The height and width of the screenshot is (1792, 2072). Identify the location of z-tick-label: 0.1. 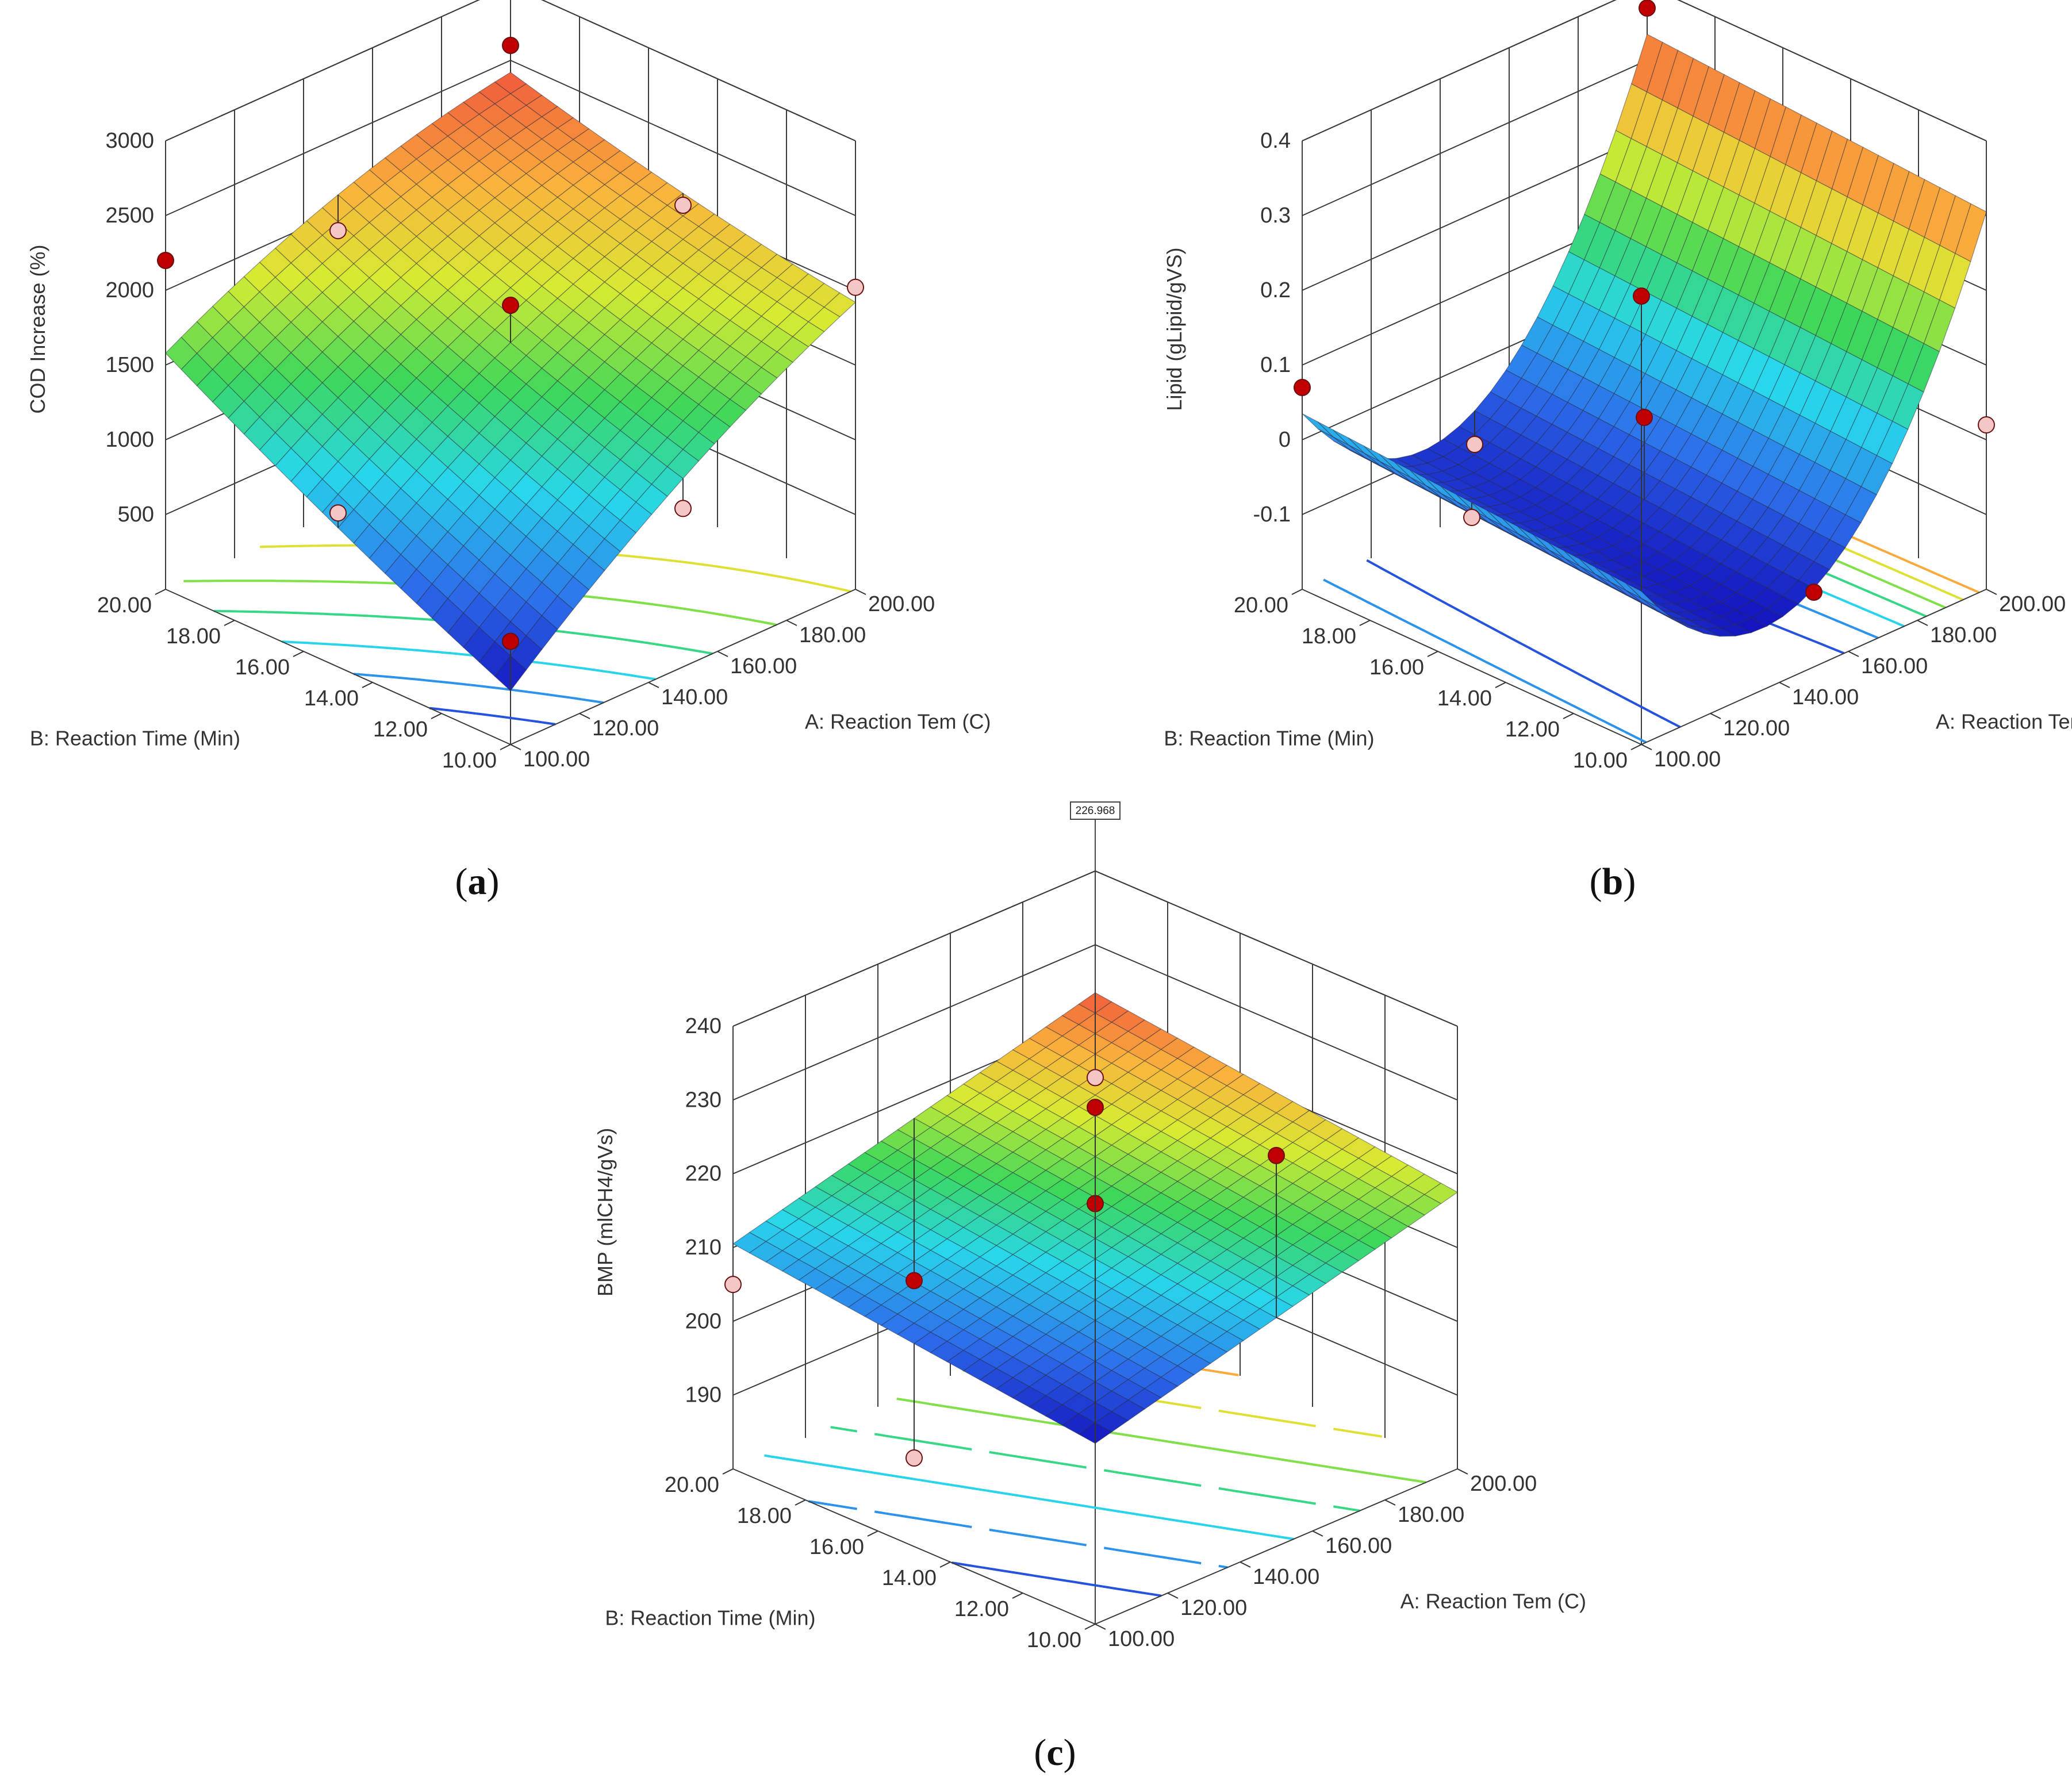
(1275, 365).